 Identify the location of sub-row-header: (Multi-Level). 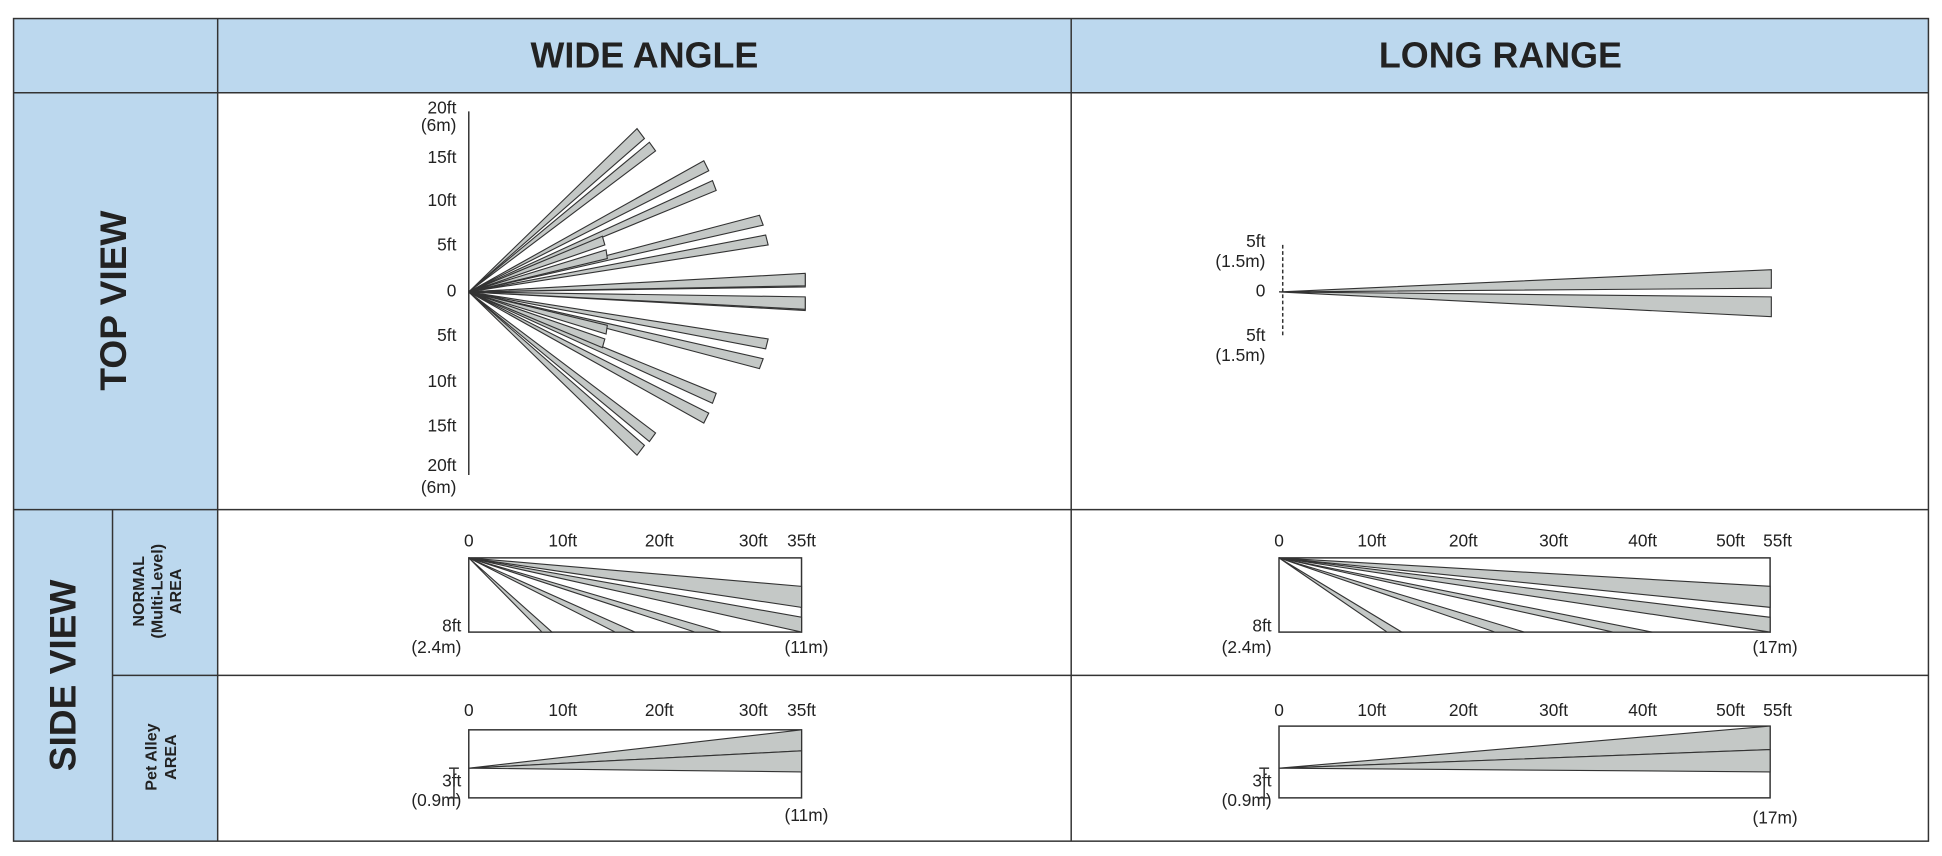
(158, 591).